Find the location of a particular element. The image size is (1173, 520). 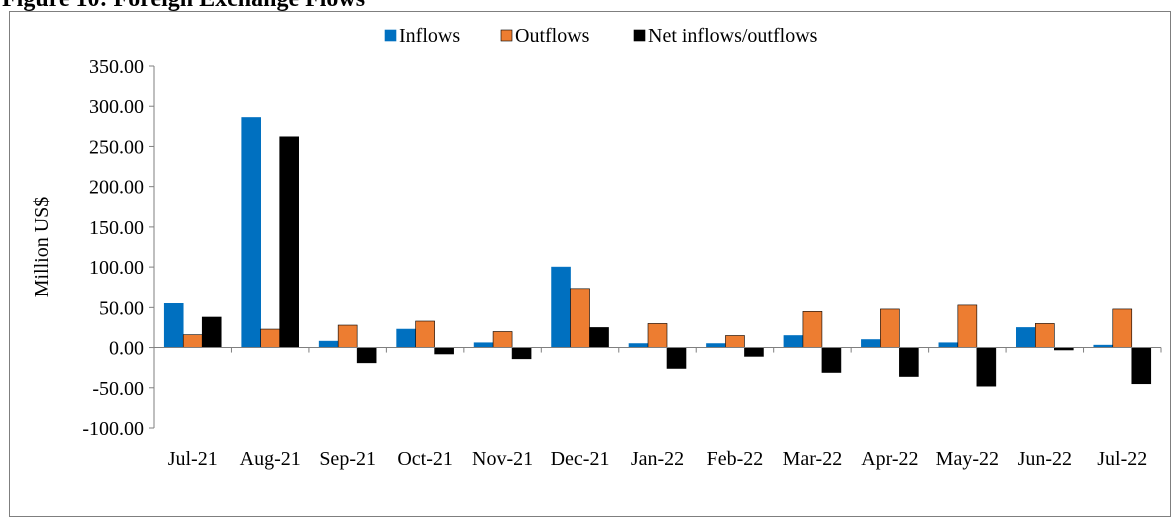

figure-title: Figure 10: Foreign Exchange Flows is located at coordinates (183, 6).